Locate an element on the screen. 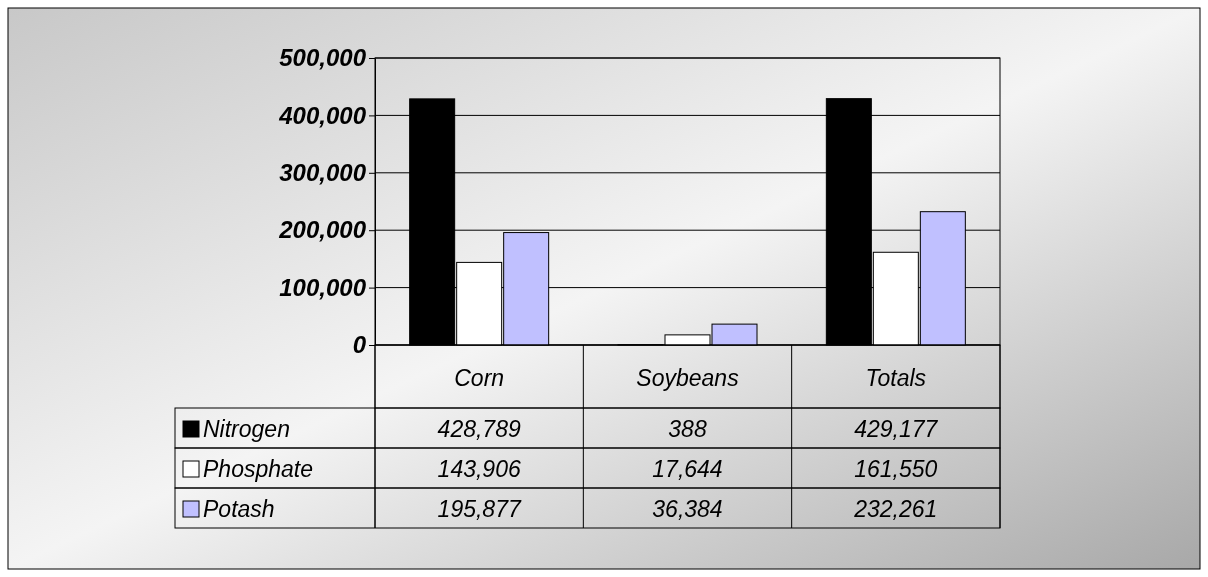 The height and width of the screenshot is (577, 1208). y-tick-label: 400,000 is located at coordinates (322, 115).